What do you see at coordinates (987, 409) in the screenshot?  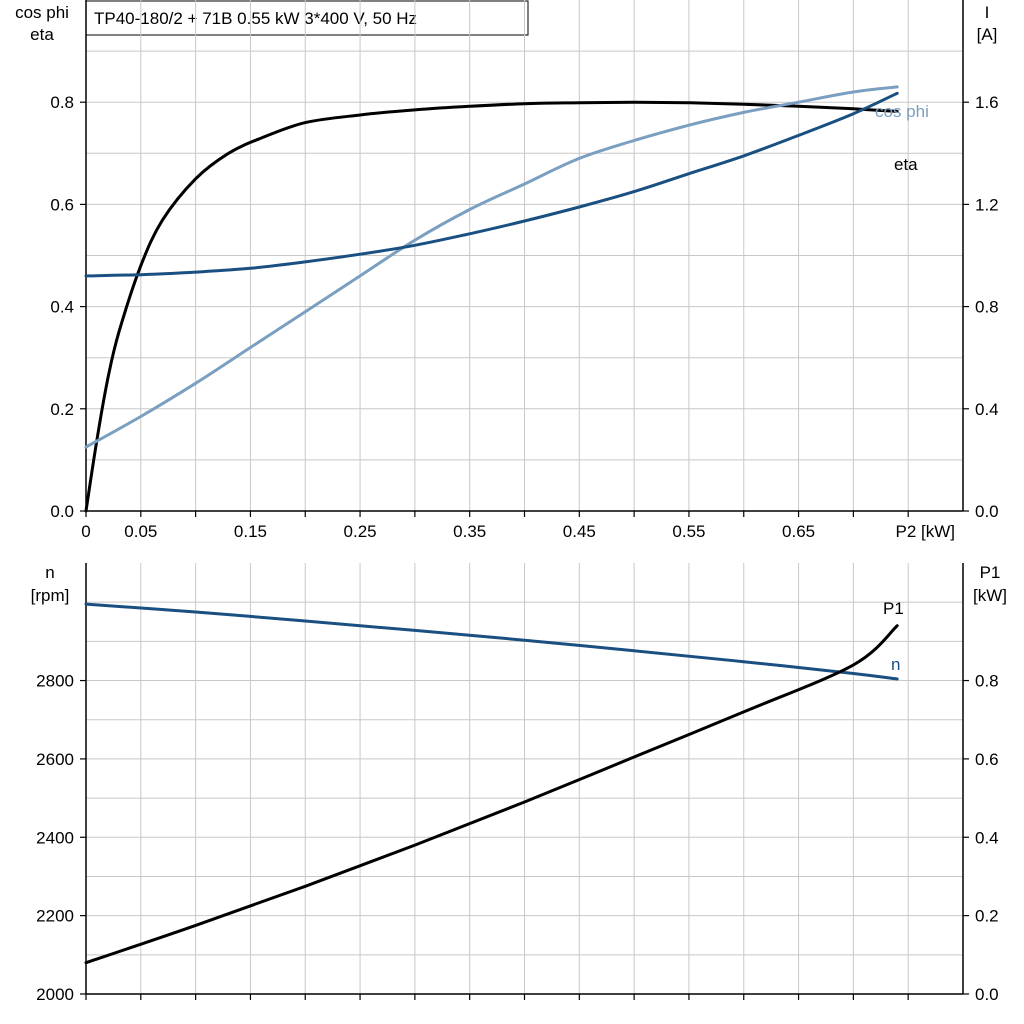 I see `top-right-tick-label: 0.4` at bounding box center [987, 409].